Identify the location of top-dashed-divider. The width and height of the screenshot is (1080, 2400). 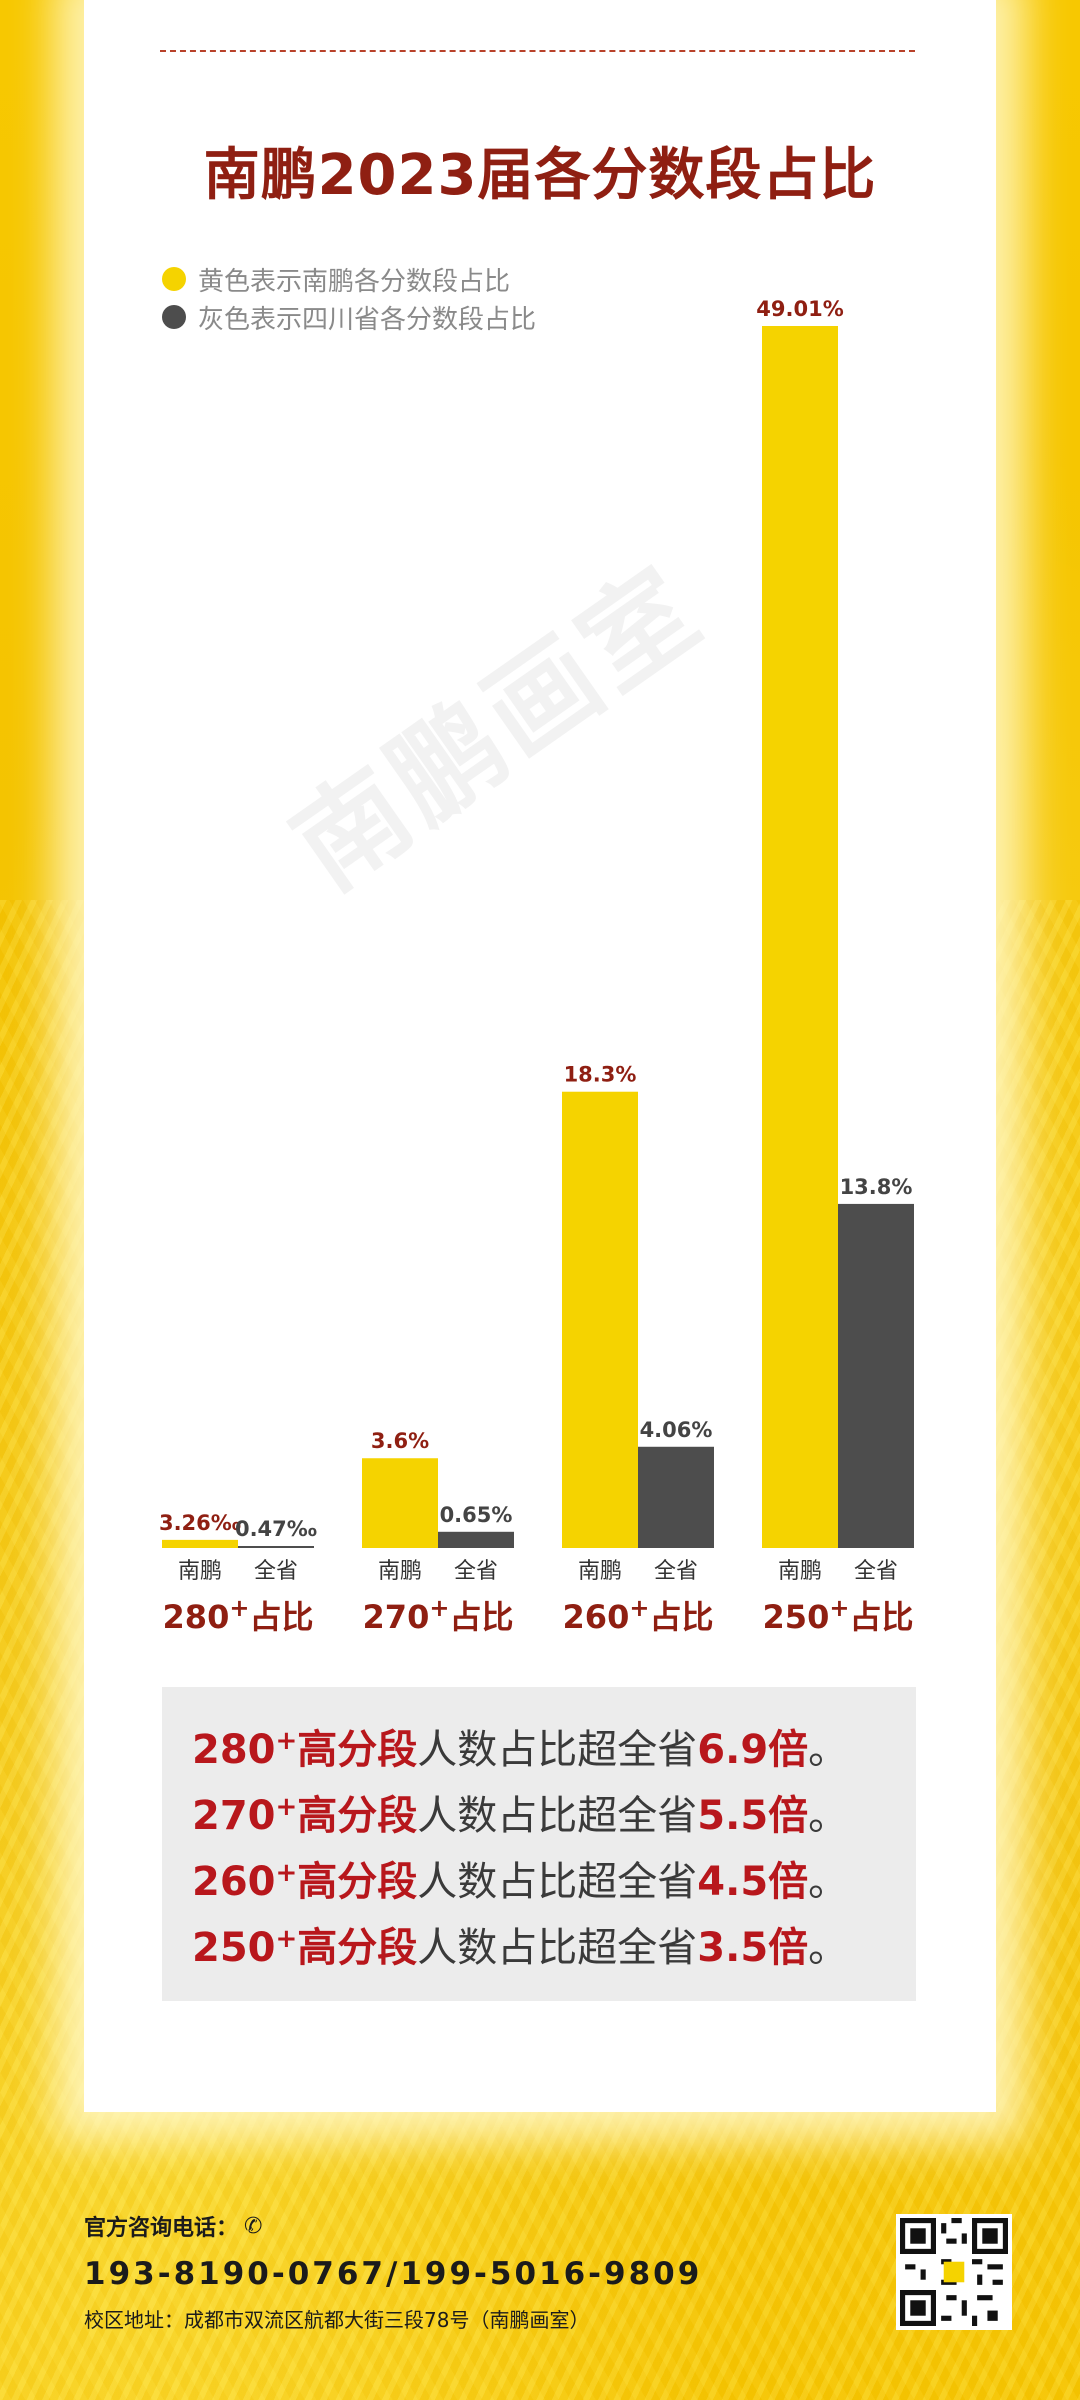
(537, 51).